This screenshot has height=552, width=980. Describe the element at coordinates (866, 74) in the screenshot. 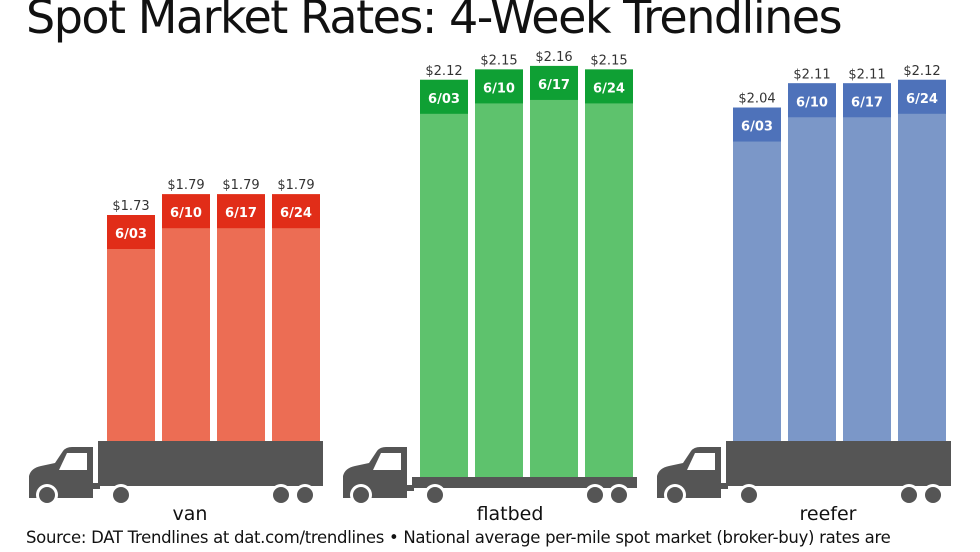

I see `reefer-price-label-2: $2.11` at that location.